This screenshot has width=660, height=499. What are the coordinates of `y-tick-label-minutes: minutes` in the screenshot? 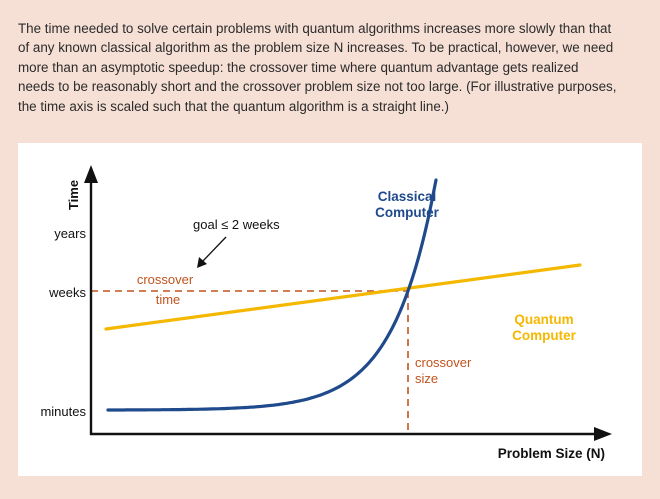 It's located at (63, 411).